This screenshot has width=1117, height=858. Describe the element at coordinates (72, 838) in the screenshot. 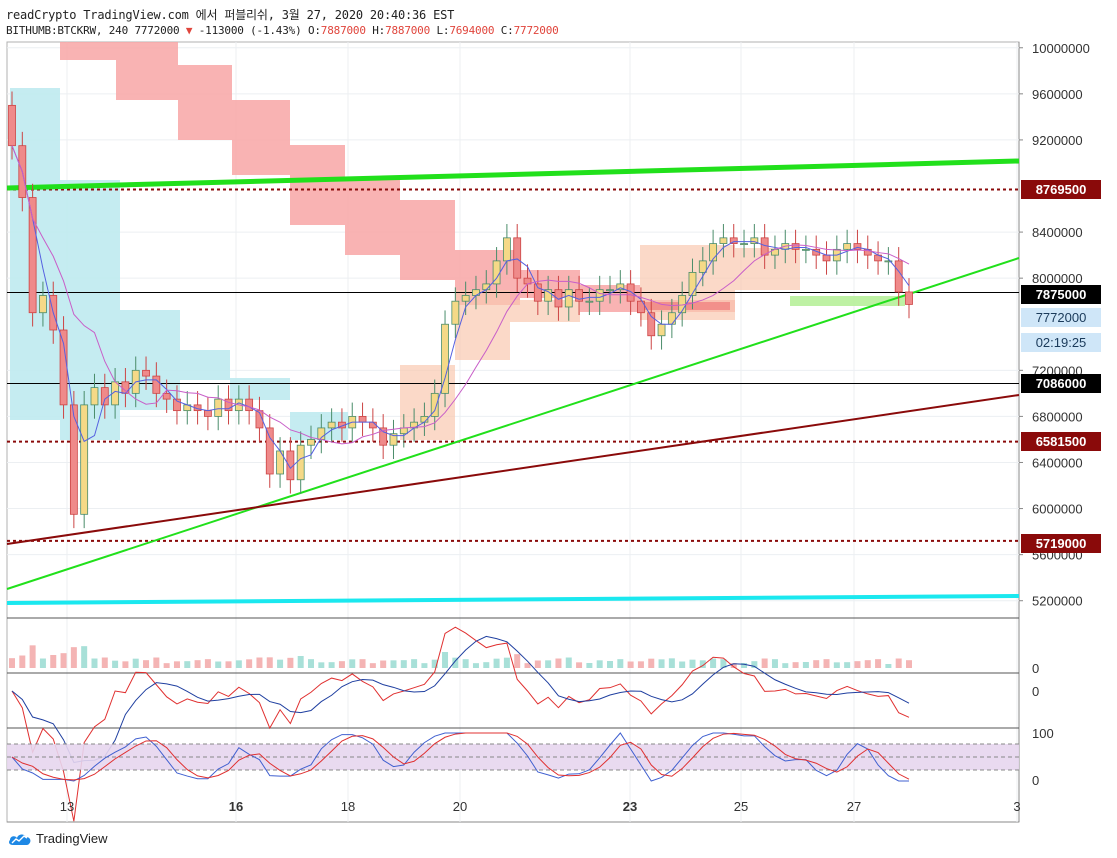

I see `logo-text: TradingView` at that location.